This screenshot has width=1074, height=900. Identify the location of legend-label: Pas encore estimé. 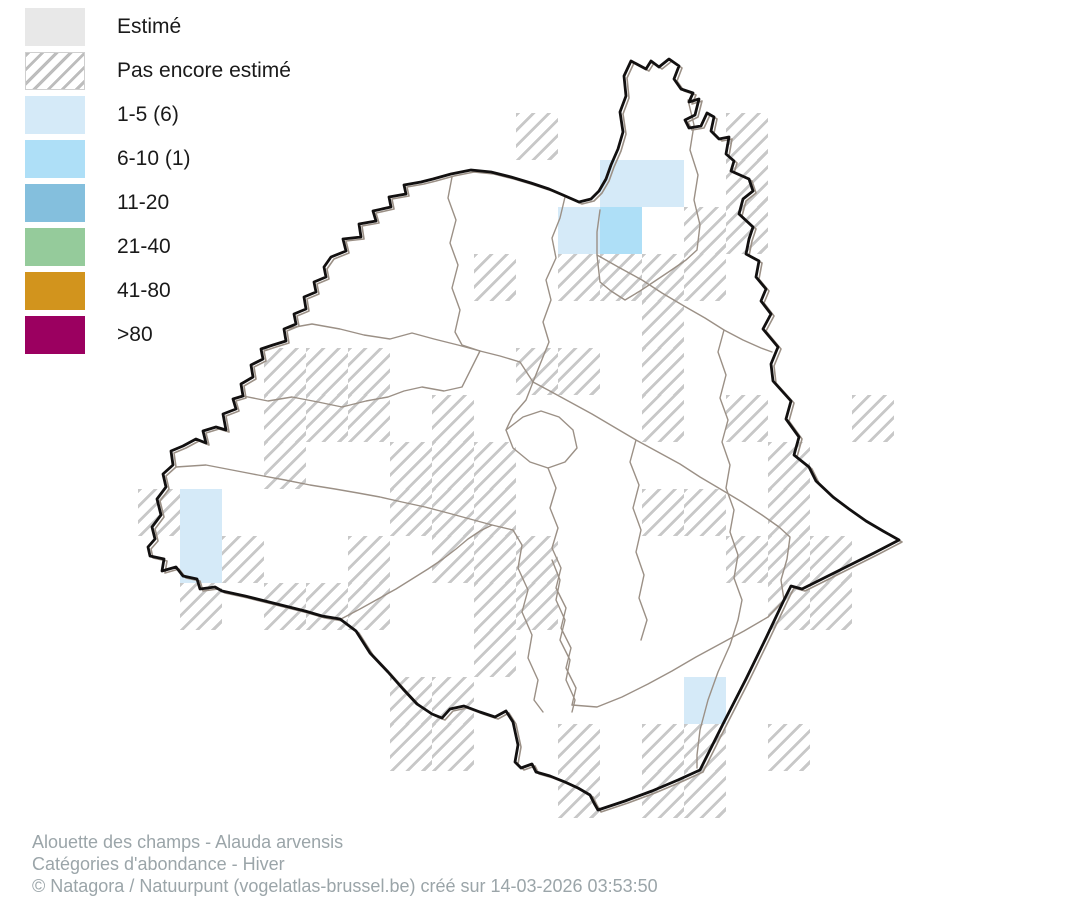
(204, 70).